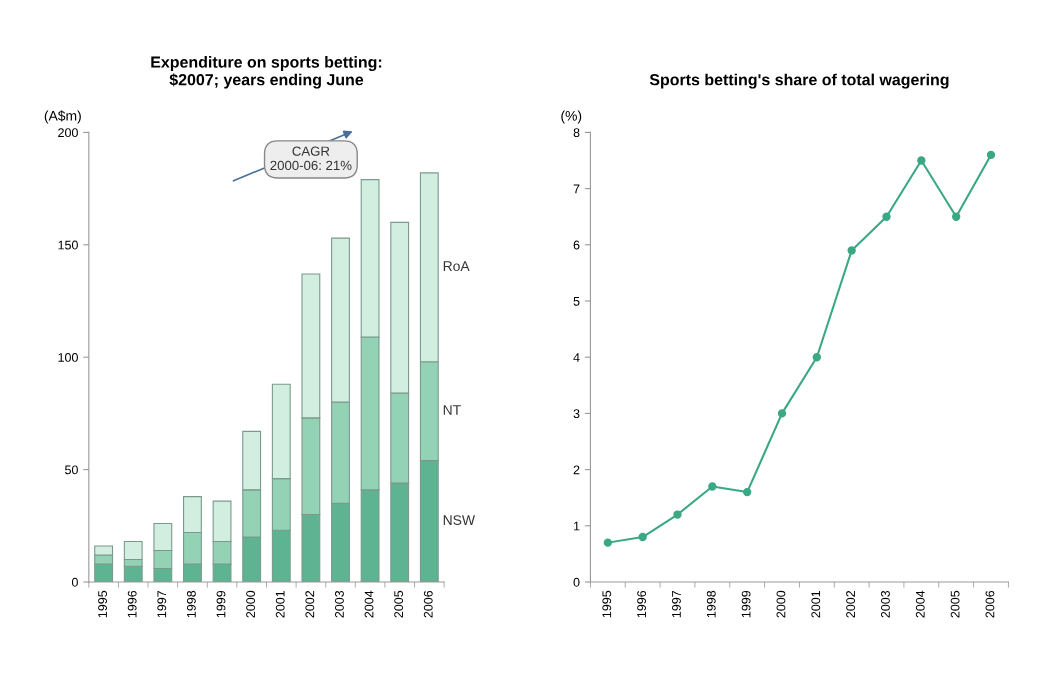 The width and height of the screenshot is (1045, 697). What do you see at coordinates (576, 245) in the screenshot?
I see `y-tick-label: 6` at bounding box center [576, 245].